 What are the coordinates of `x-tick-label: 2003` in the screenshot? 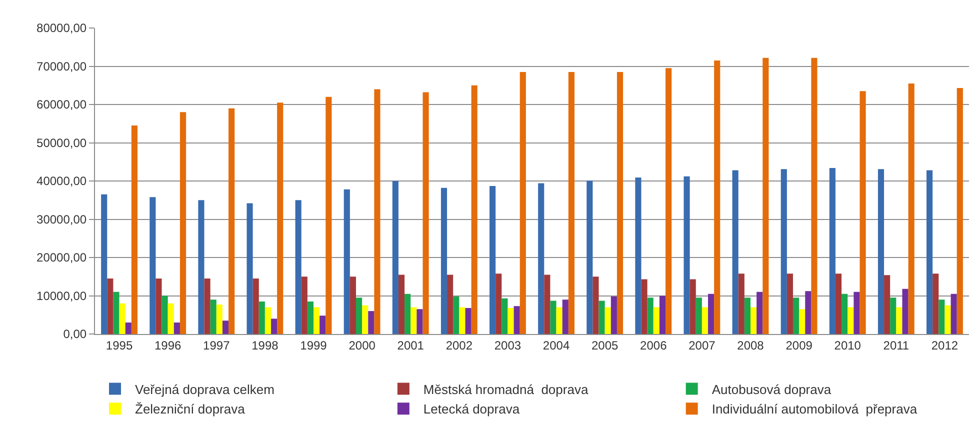 It's located at (508, 345).